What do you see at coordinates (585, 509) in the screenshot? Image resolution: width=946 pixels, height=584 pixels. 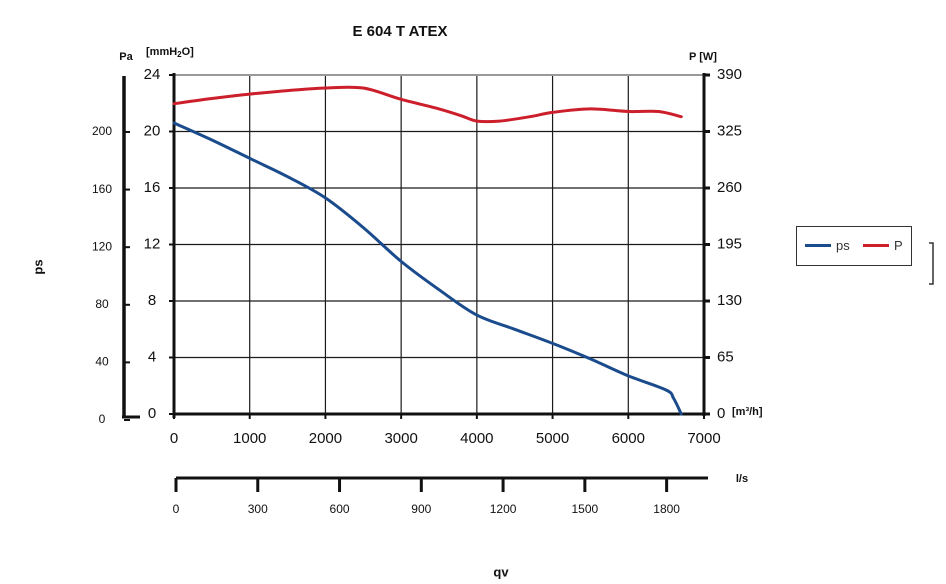 I see `x-tick-label-ls: 1500` at bounding box center [585, 509].